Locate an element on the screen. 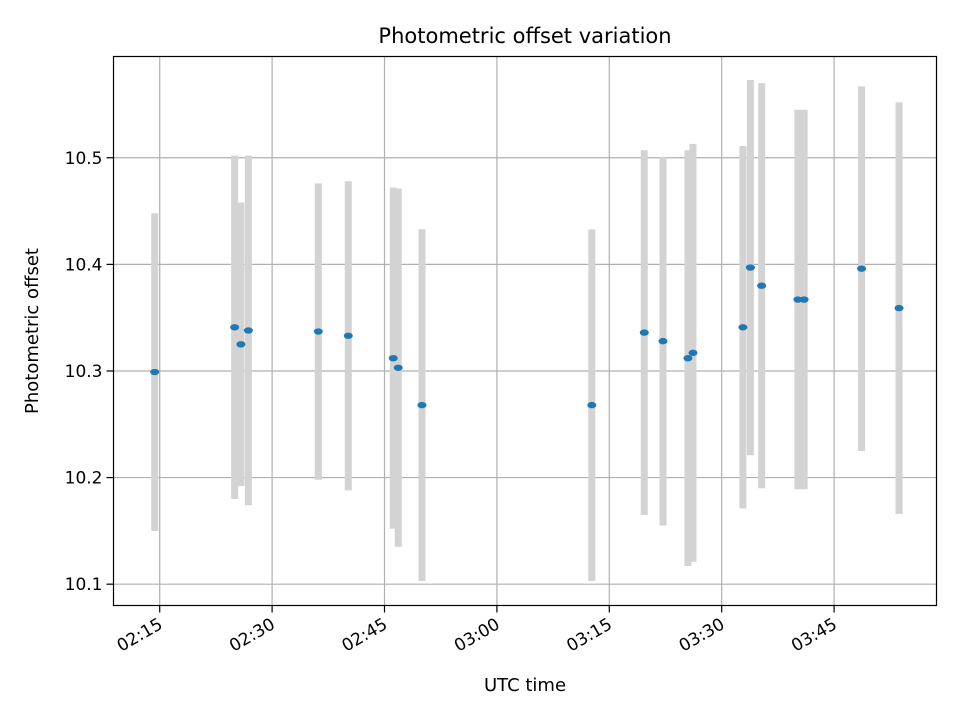  y-tick-label: 10.4 is located at coordinates (84, 265).